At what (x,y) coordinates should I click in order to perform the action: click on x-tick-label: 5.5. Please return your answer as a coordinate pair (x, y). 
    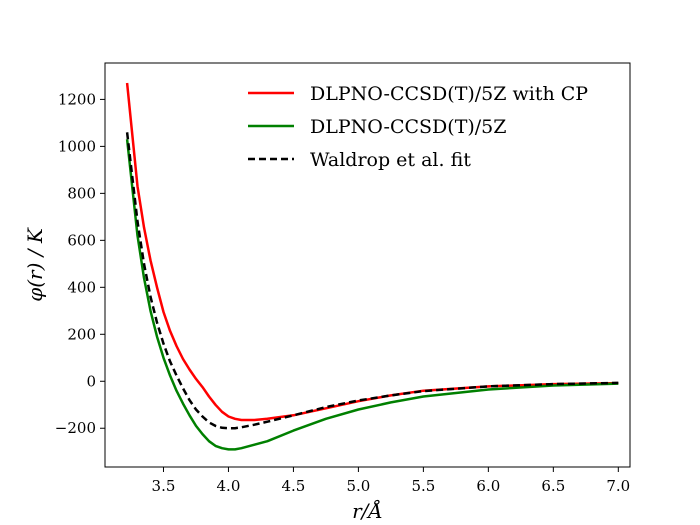
    Looking at the image, I should click on (423, 486).